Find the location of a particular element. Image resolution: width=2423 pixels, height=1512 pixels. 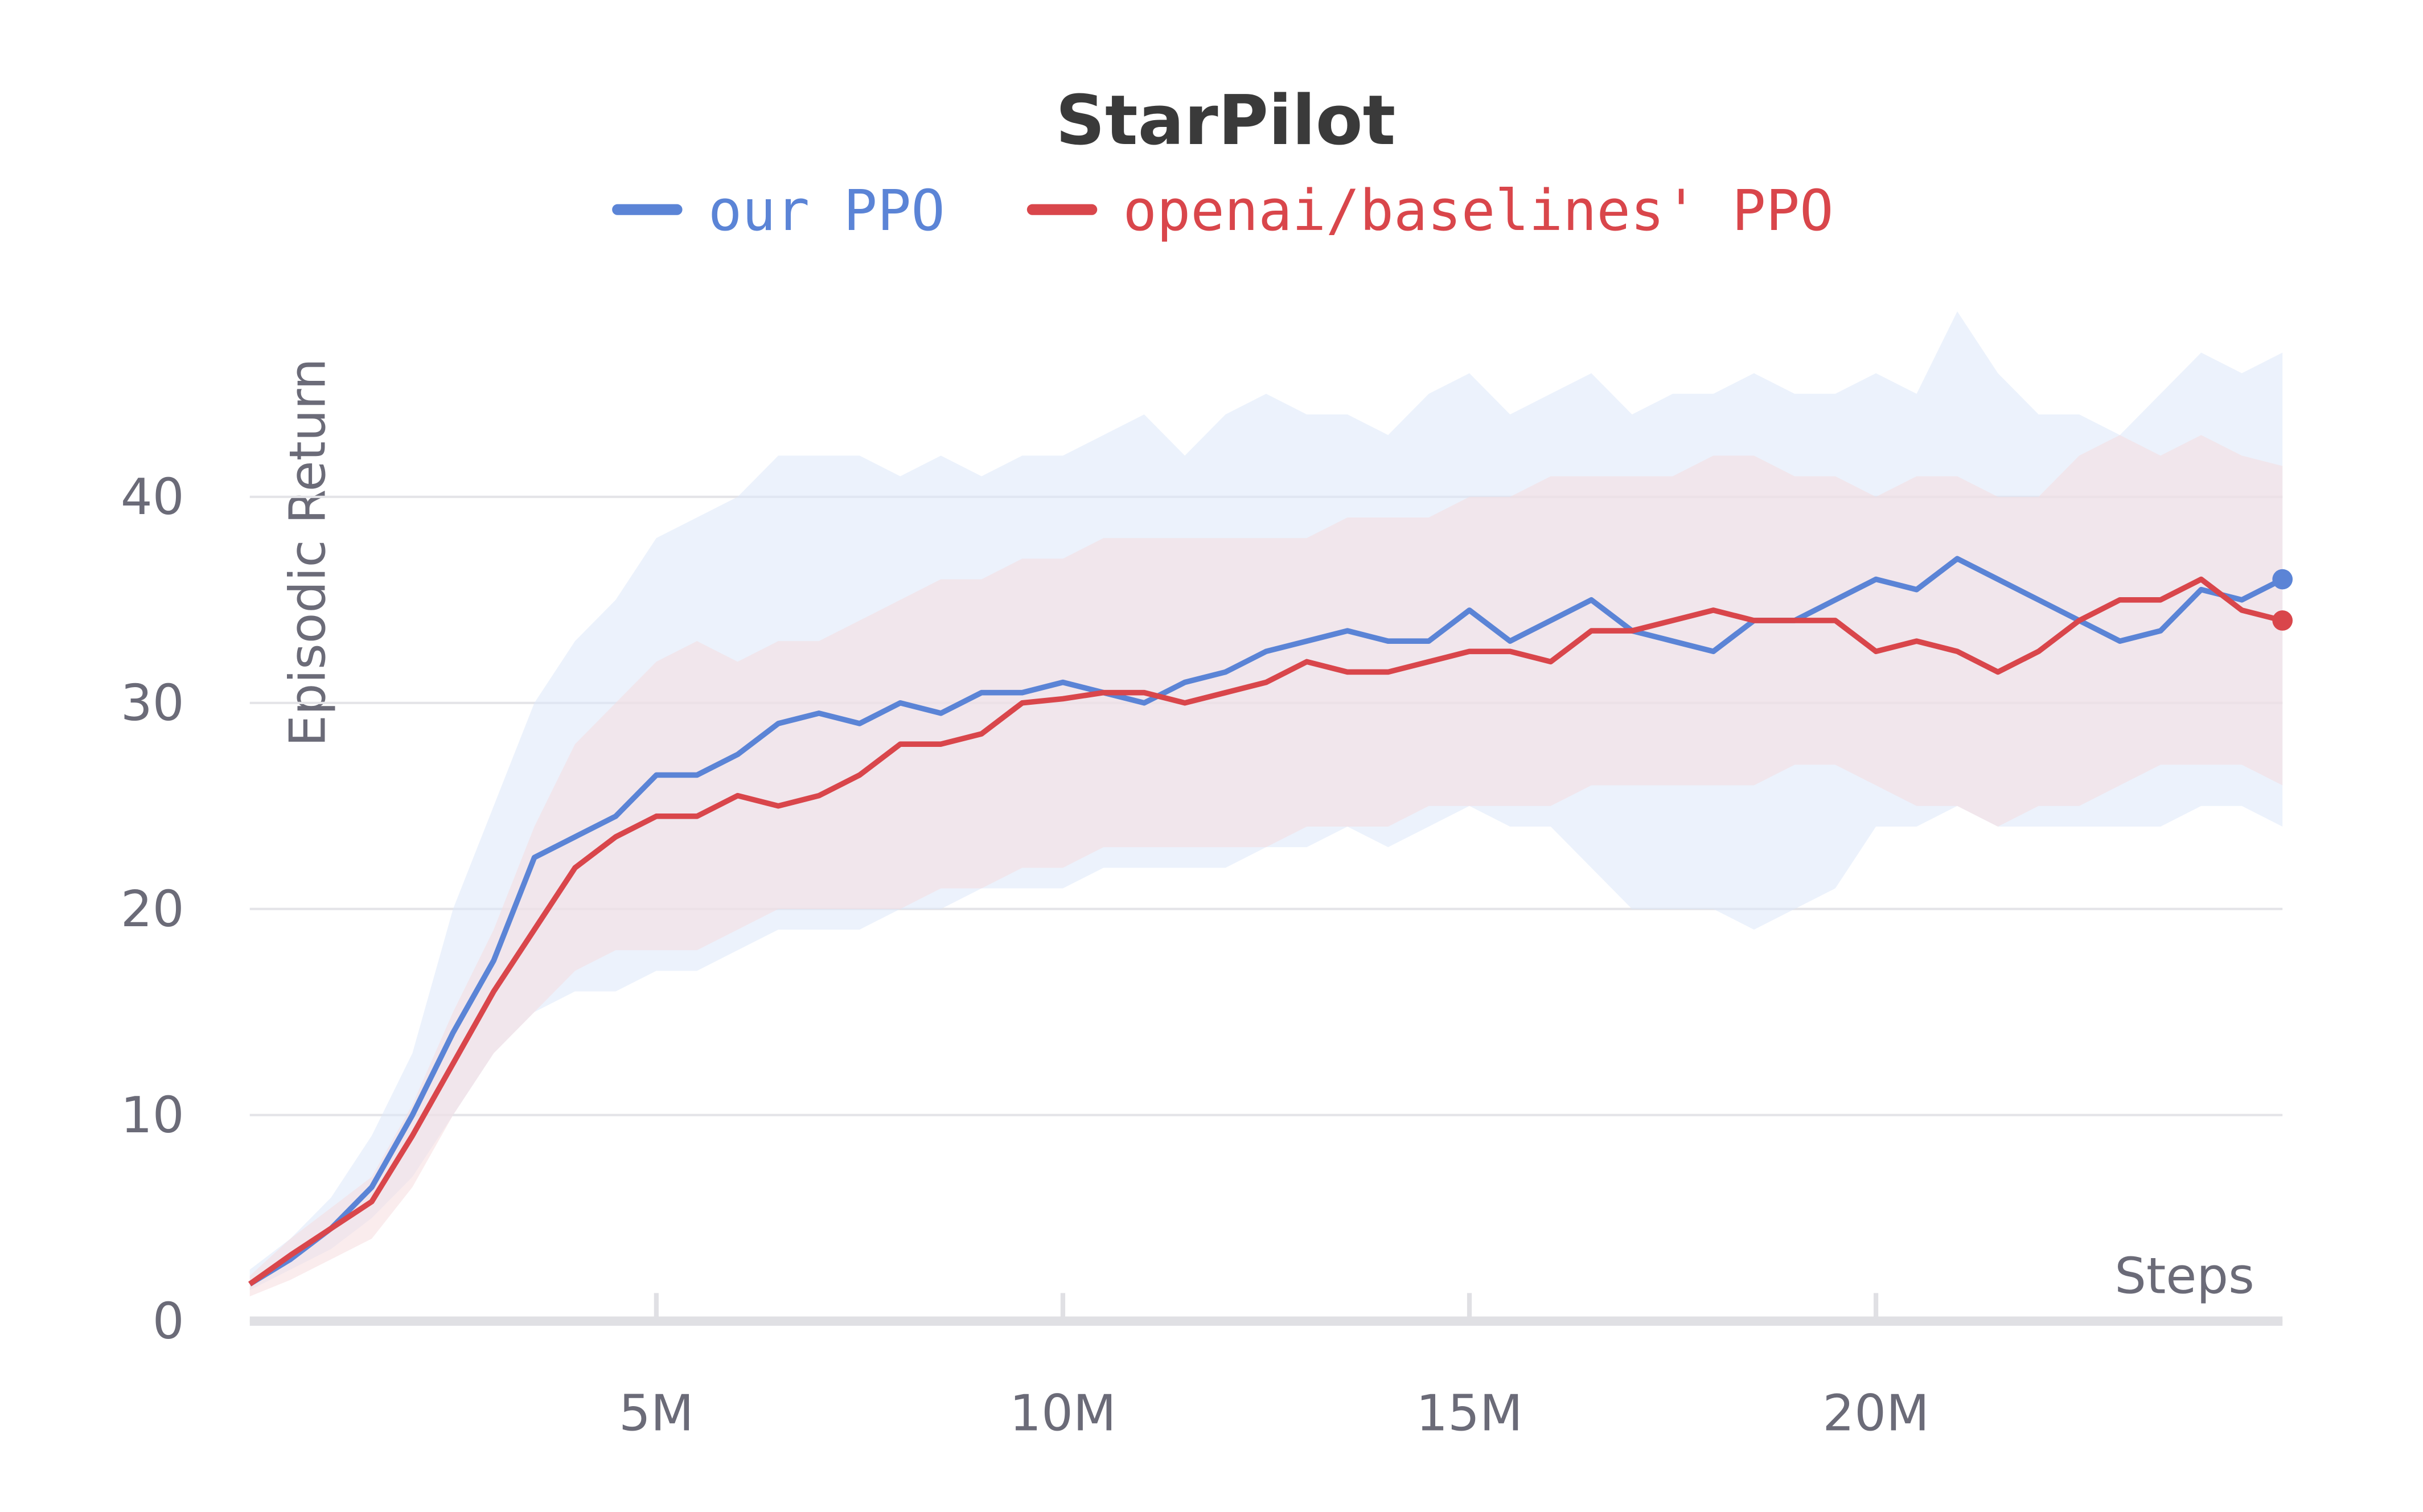

legend-label: our PPO is located at coordinates (826, 211).